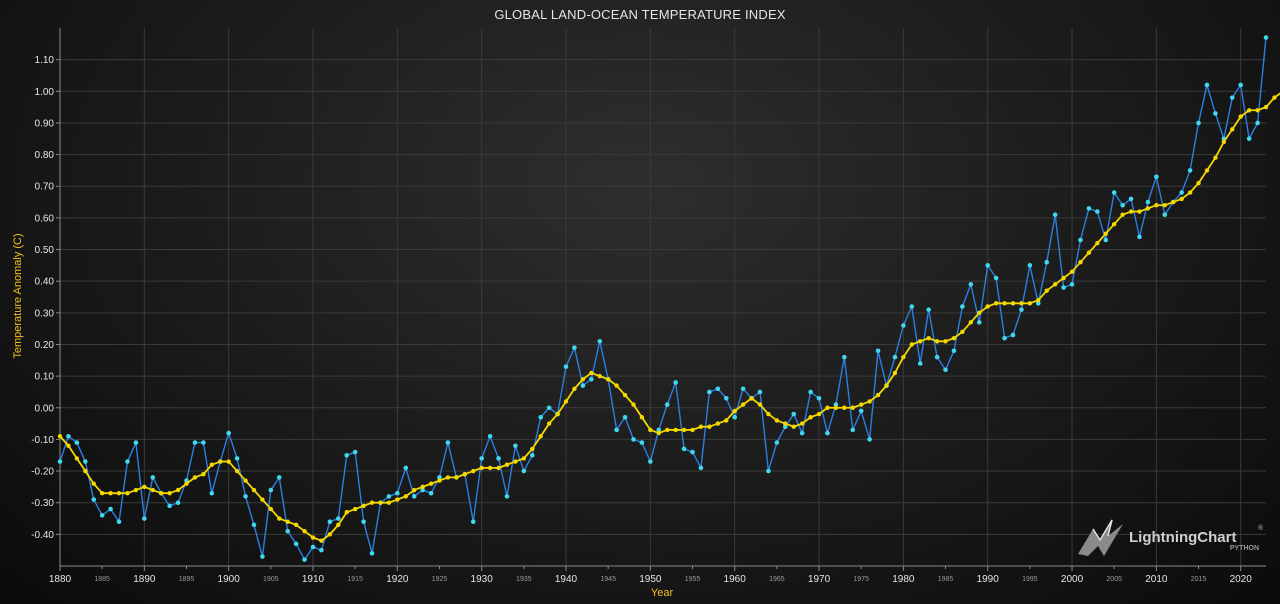 The width and height of the screenshot is (1280, 604). What do you see at coordinates (42, 440) in the screenshot?
I see `y-tick-label: -0.10` at bounding box center [42, 440].